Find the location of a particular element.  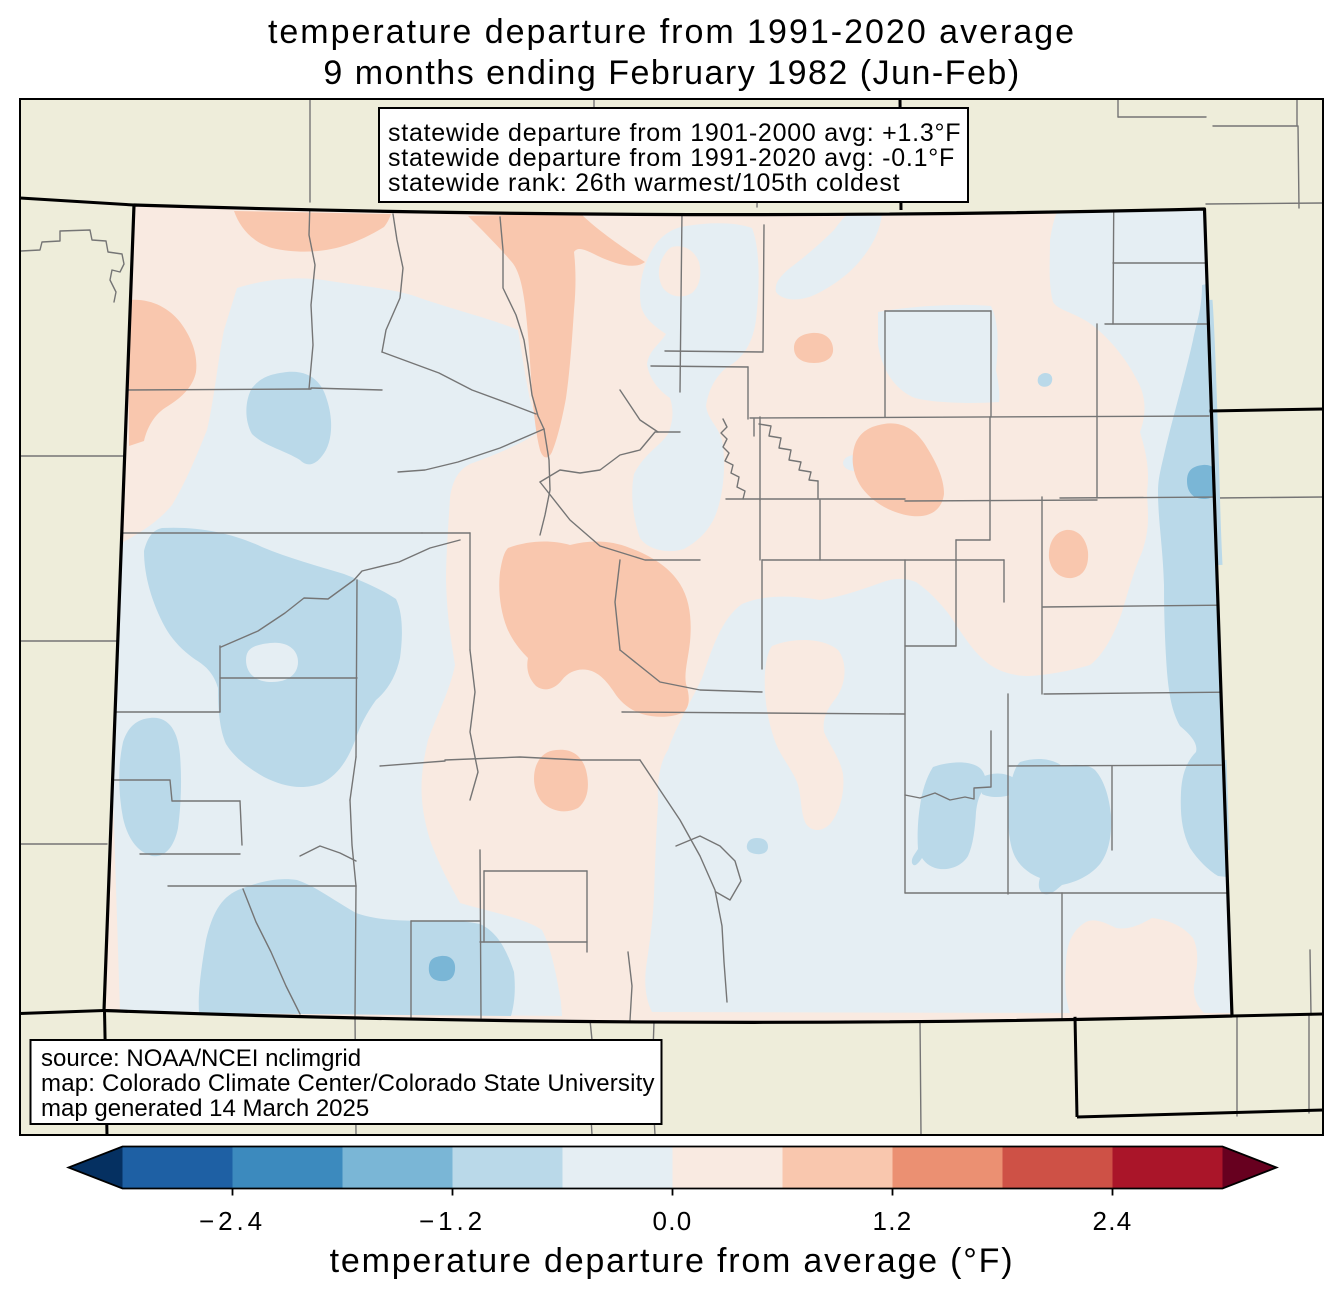

svg-text: map generated 14 March 2025 is located at coordinates (205, 1108).